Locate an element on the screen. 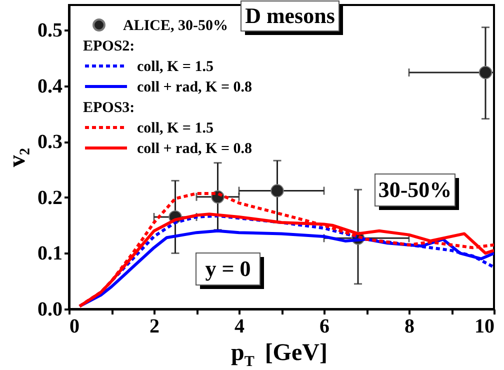  y-tick-label: 0.5 is located at coordinates (50, 31).